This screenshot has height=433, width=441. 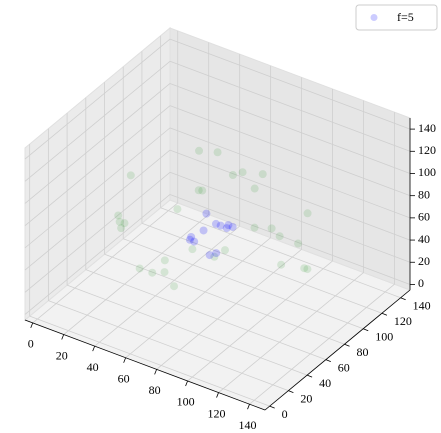 What do you see at coordinates (424, 217) in the screenshot?
I see `z-tick-label: 60` at bounding box center [424, 217].